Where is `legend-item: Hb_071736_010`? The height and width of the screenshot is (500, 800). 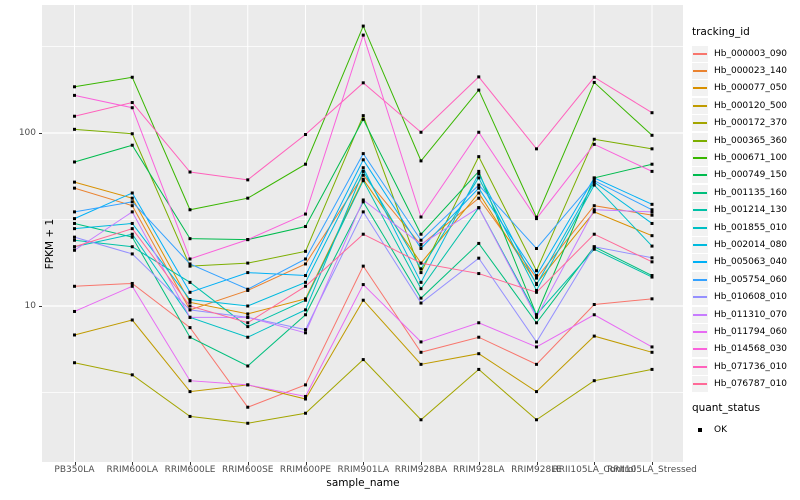
legend-item: Hb_071736_010 is located at coordinates (745, 366).